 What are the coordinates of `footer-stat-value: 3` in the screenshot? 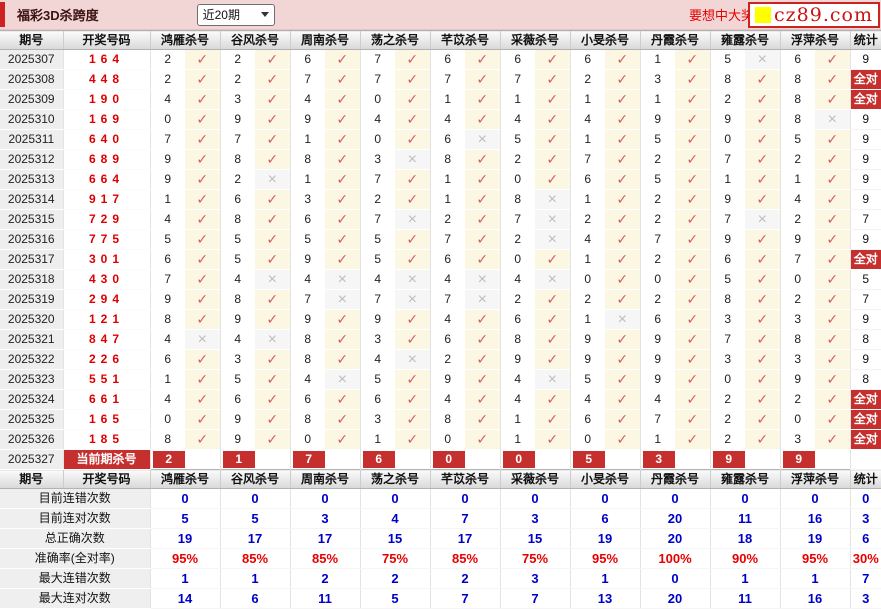 It's located at (534, 578).